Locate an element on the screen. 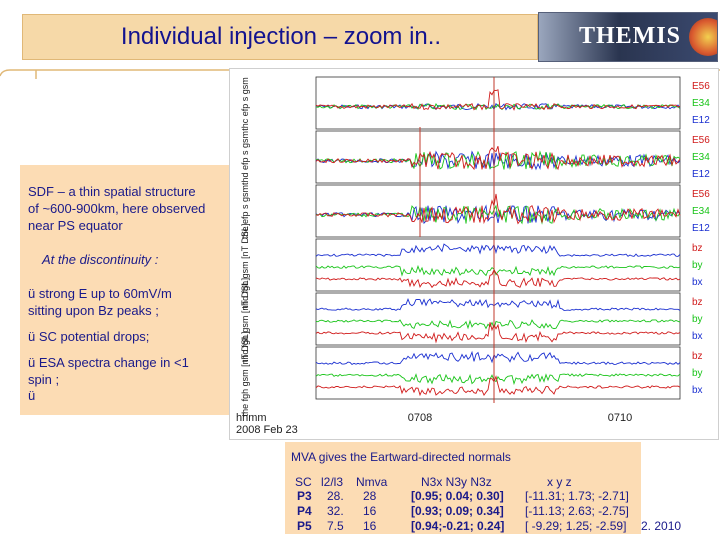  slide-title: Individual injection – zoom in.. is located at coordinates (281, 36).